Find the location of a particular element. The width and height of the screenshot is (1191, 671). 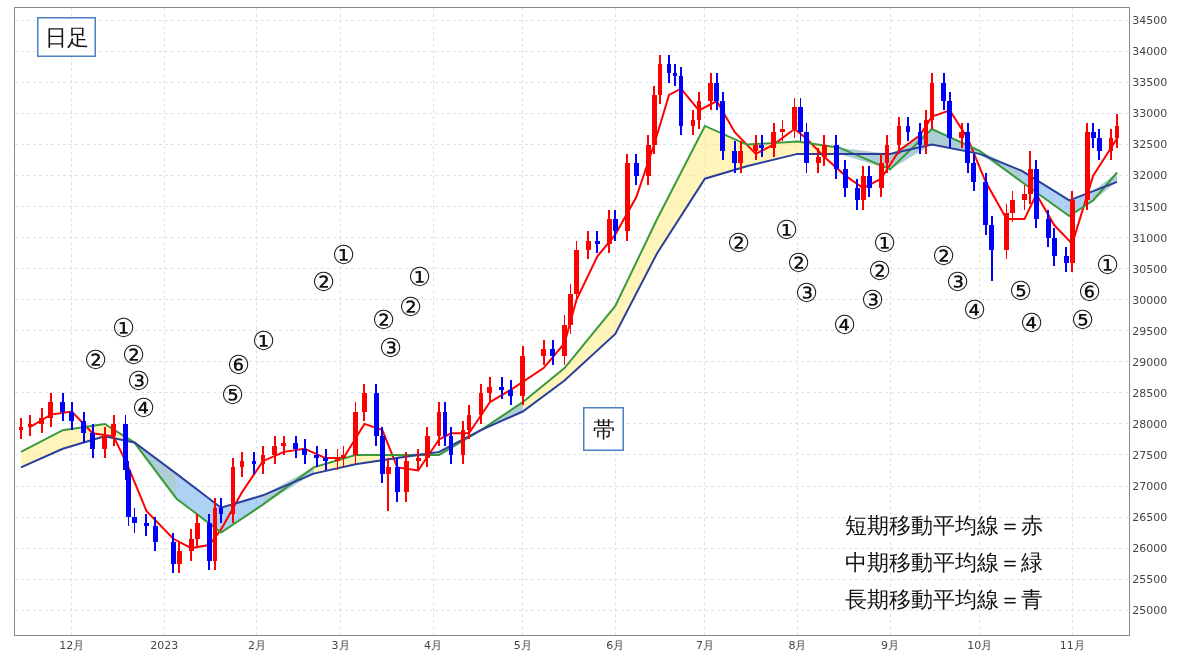

x-tick-label: 9月 is located at coordinates (890, 646).